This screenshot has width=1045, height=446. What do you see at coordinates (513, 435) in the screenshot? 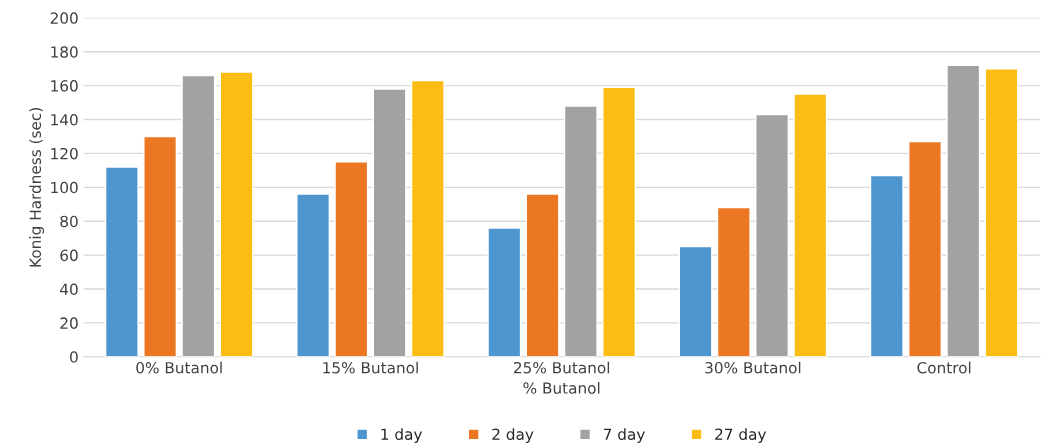
I see `legend-label: 2 day` at bounding box center [513, 435].